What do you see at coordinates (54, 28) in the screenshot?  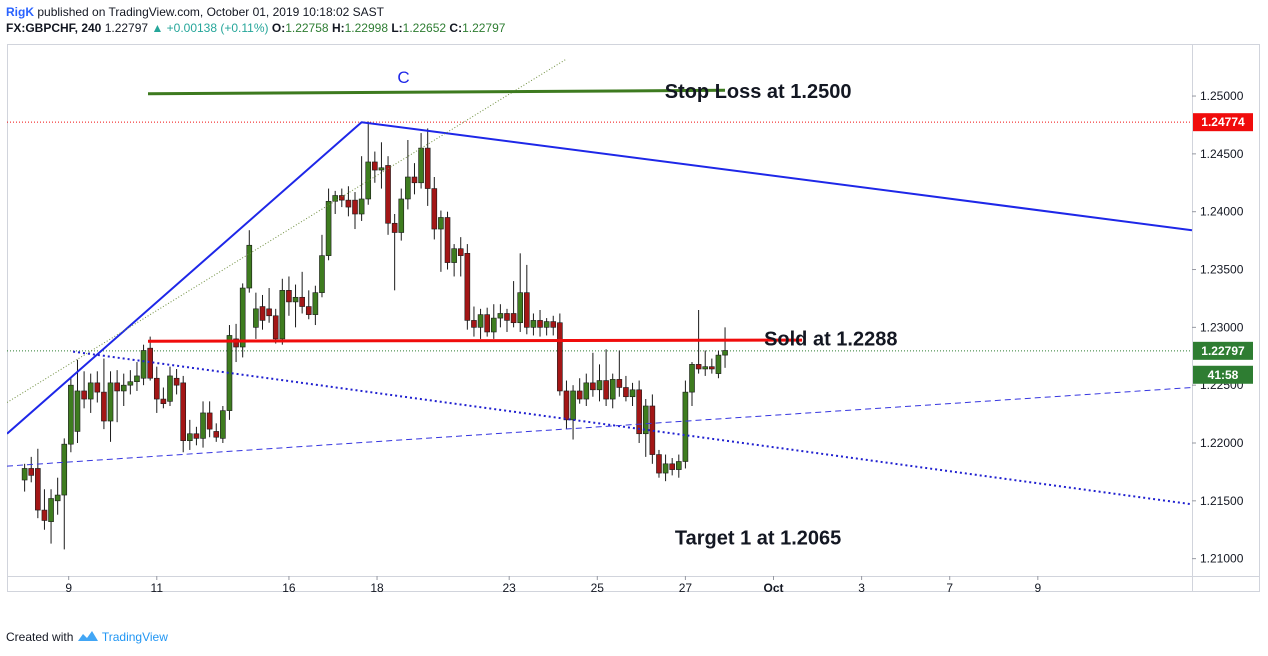 I see `symbol-label: FX:GBPCHF, 240` at bounding box center [54, 28].